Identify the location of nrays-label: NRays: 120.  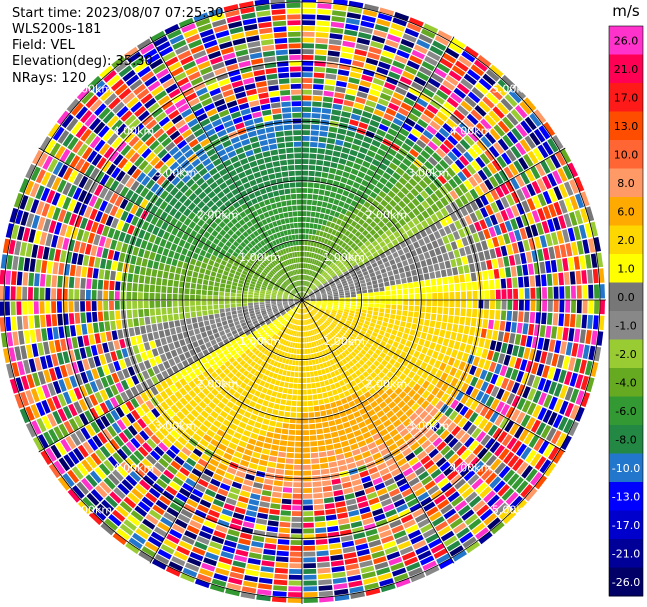
(49, 78).